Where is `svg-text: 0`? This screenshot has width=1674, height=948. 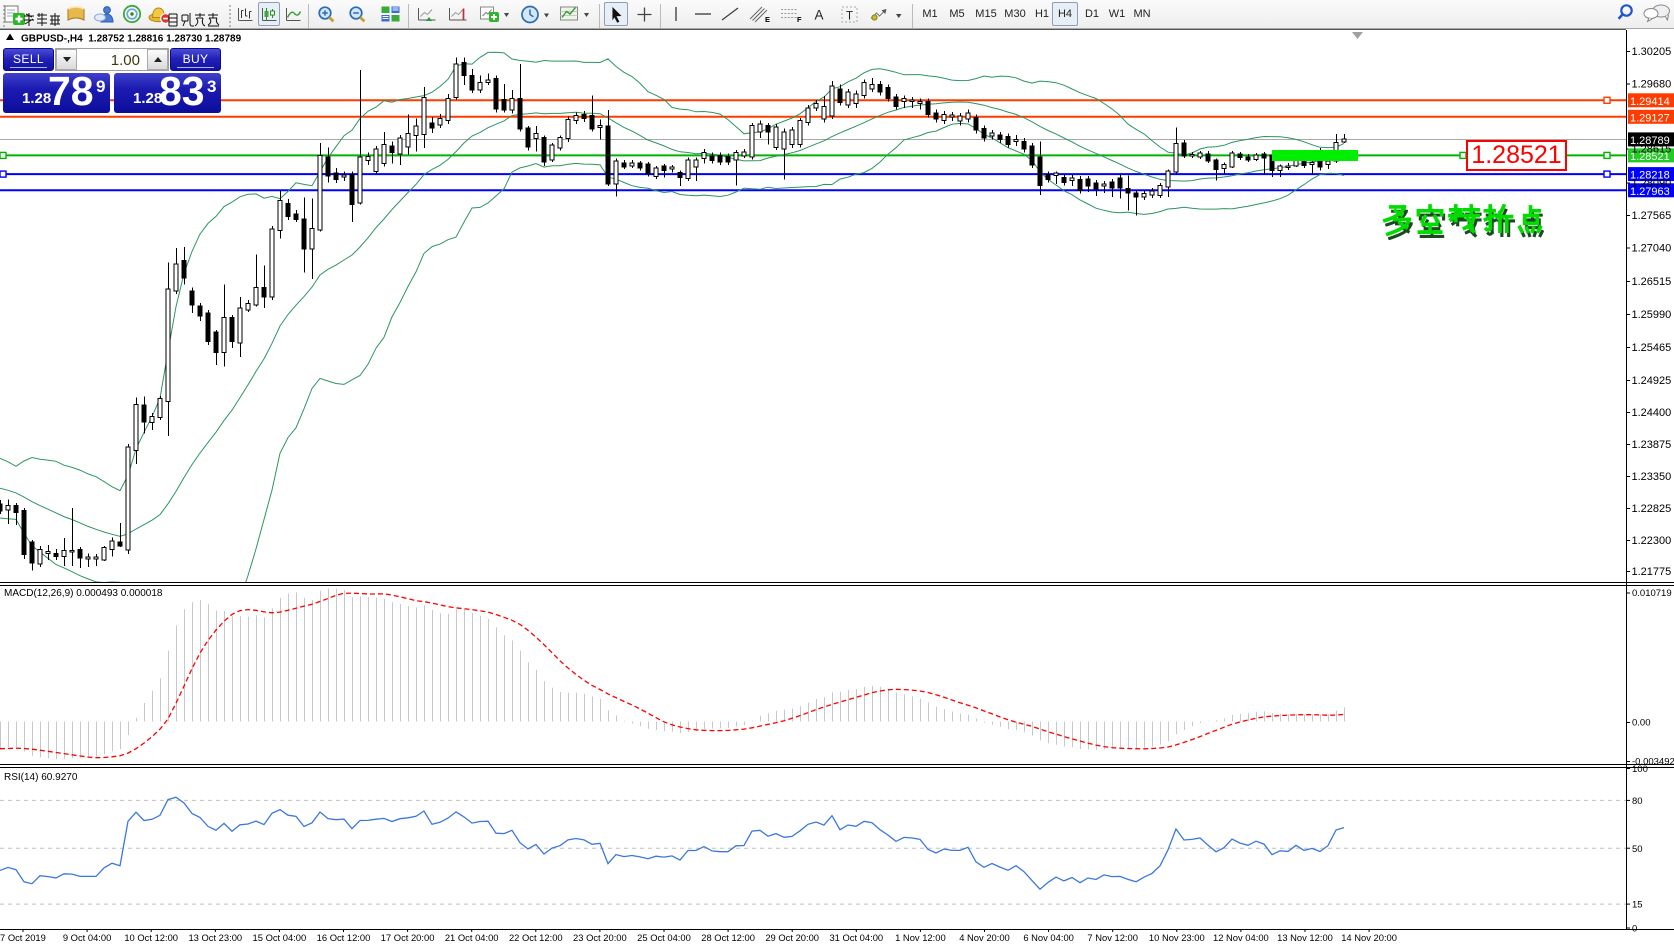 svg-text: 0 is located at coordinates (1634, 929).